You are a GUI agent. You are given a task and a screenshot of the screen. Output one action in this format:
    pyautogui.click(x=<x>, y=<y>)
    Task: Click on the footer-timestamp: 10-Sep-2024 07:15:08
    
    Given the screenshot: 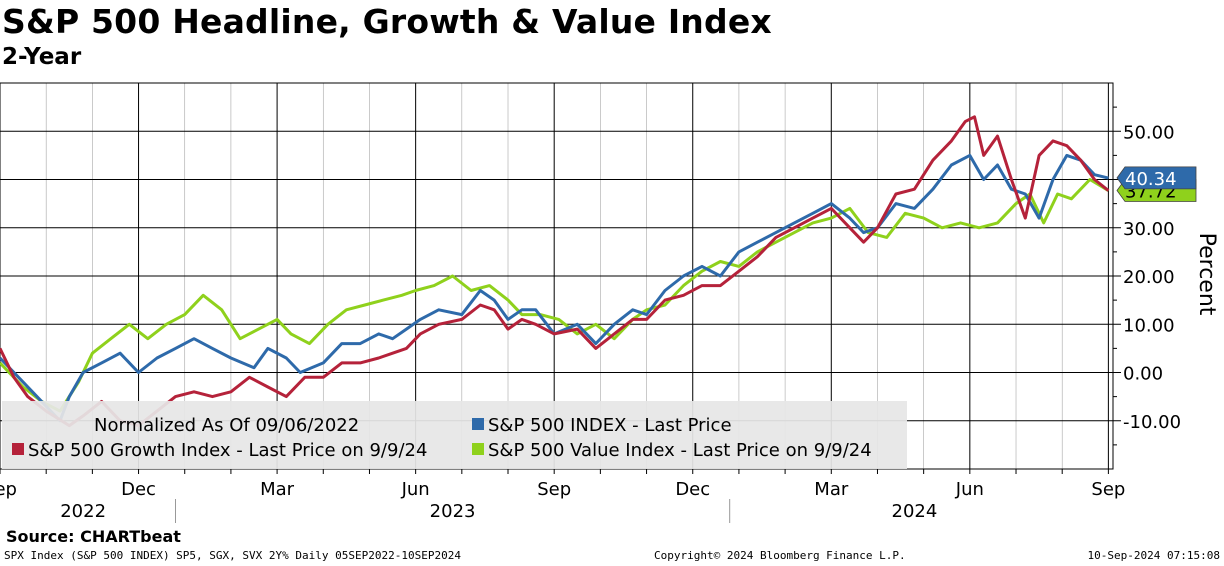 What is the action you would take?
    pyautogui.click(x=1153, y=555)
    